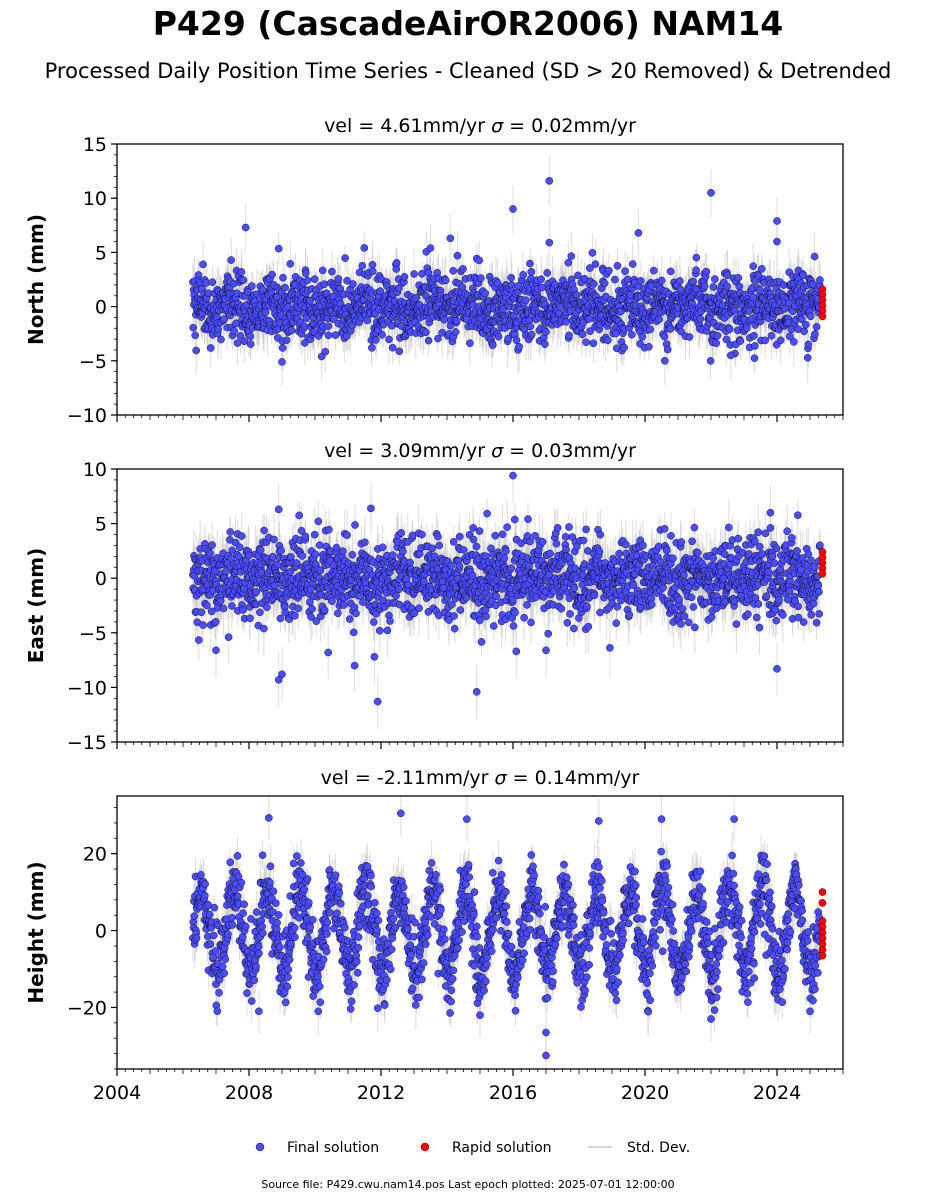 The width and height of the screenshot is (937, 1200). Describe the element at coordinates (497, 126) in the screenshot. I see `panel-title-sigma-symbol: σ` at that location.